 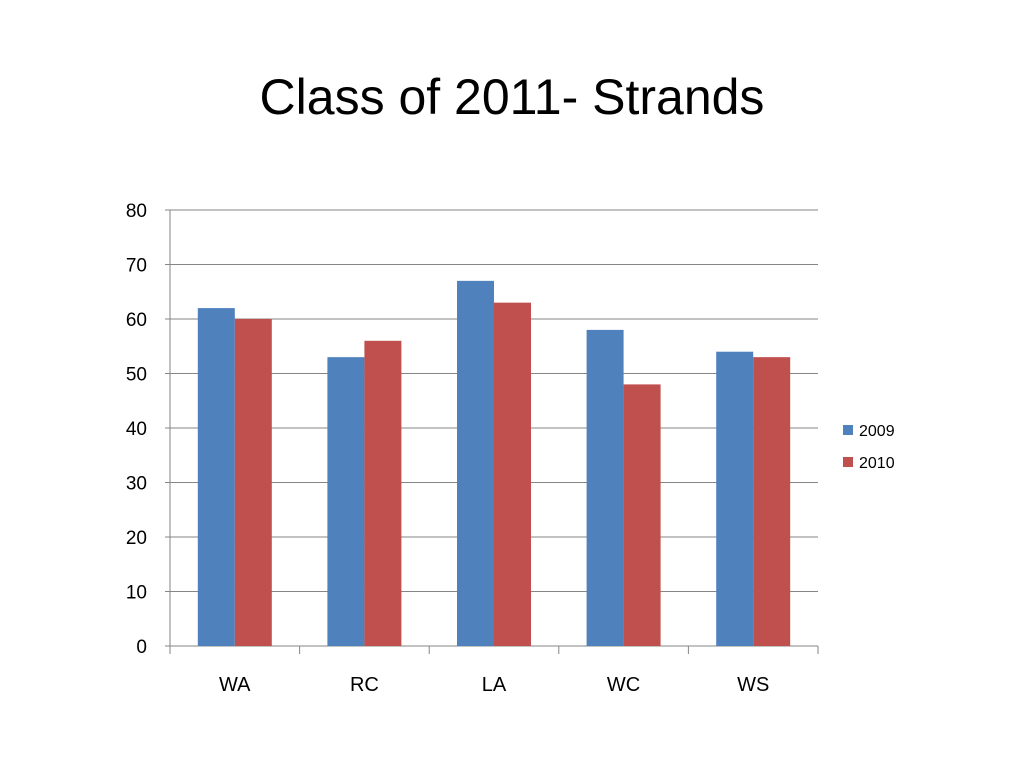 What do you see at coordinates (136, 320) in the screenshot?
I see `y-tick-label: 60` at bounding box center [136, 320].